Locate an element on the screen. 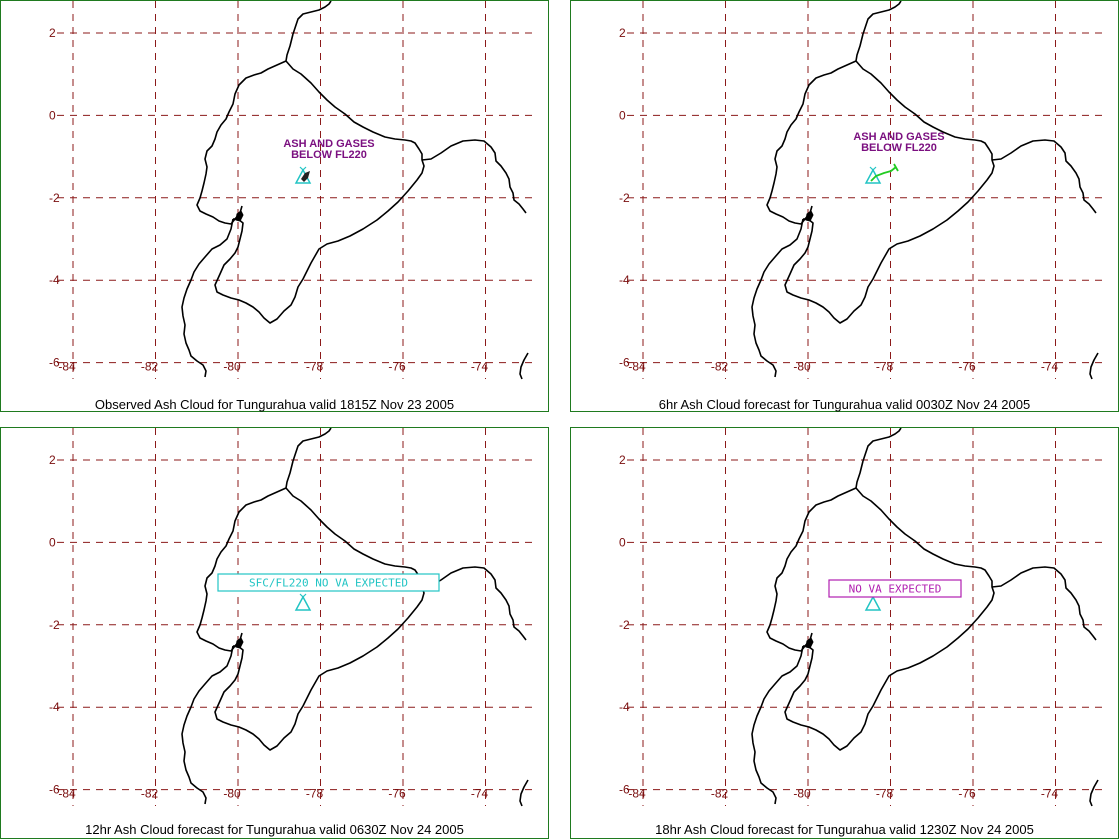 This screenshot has width=1119, height=840. volcano-triangle-icon is located at coordinates (303, 602).